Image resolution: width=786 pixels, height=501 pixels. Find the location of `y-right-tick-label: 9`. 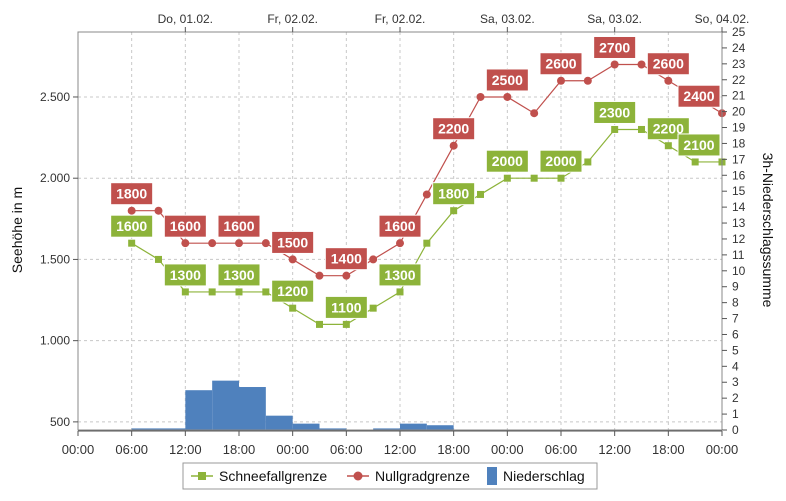

y-right-tick-label: 9 is located at coordinates (735, 287).